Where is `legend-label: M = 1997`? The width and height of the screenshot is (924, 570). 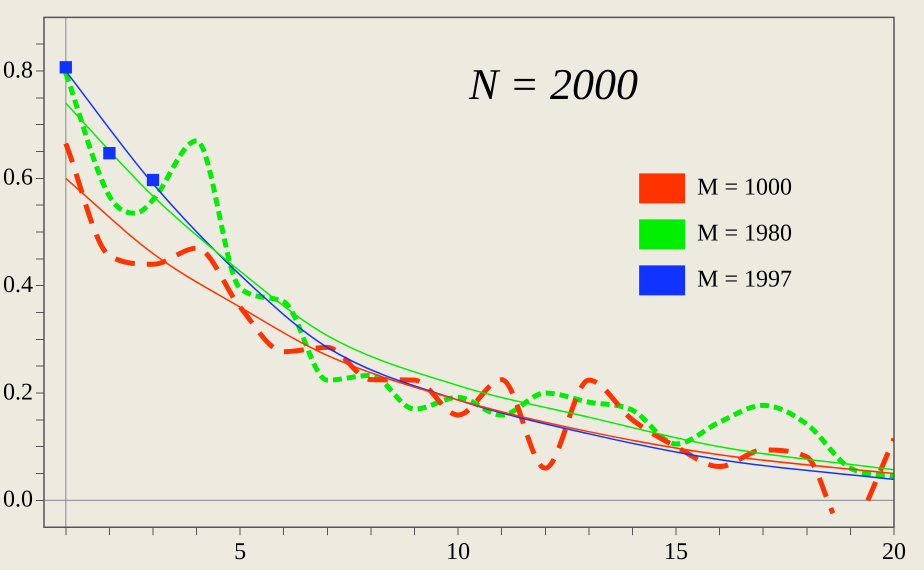 legend-label: M = 1997 is located at coordinates (744, 279).